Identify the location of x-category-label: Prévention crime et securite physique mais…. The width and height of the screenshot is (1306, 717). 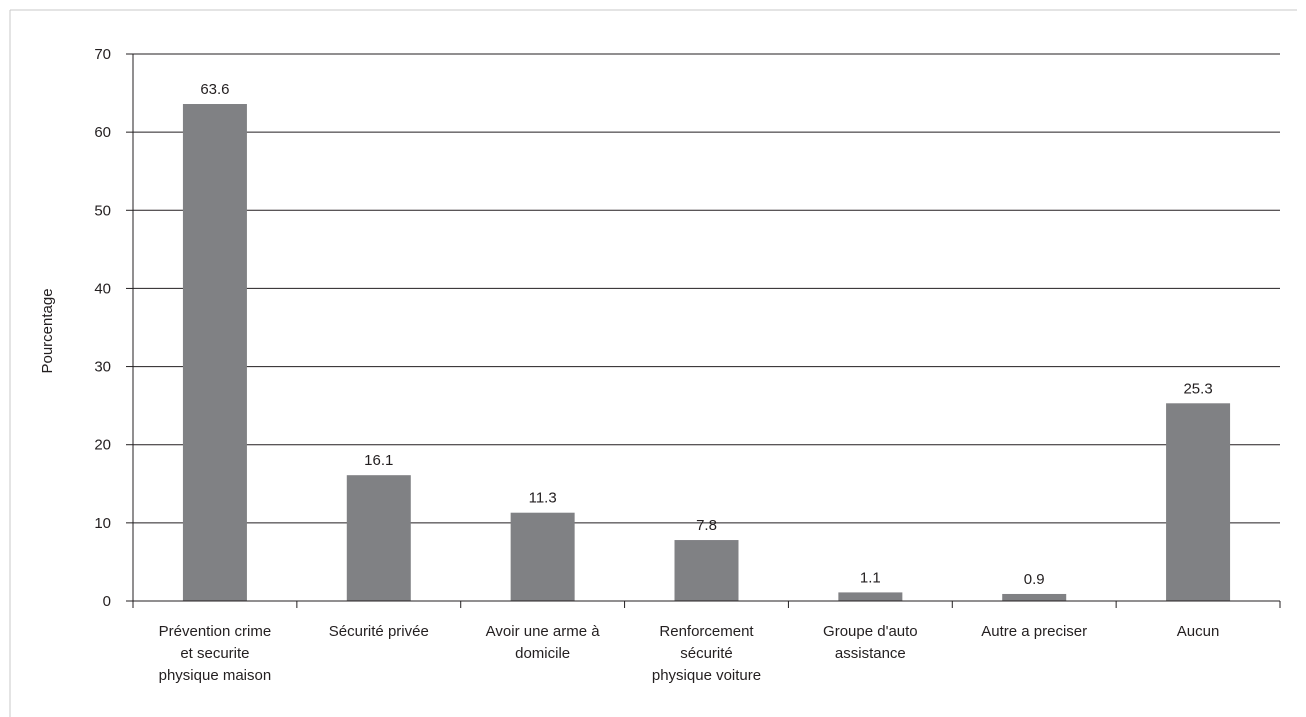
(215, 653).